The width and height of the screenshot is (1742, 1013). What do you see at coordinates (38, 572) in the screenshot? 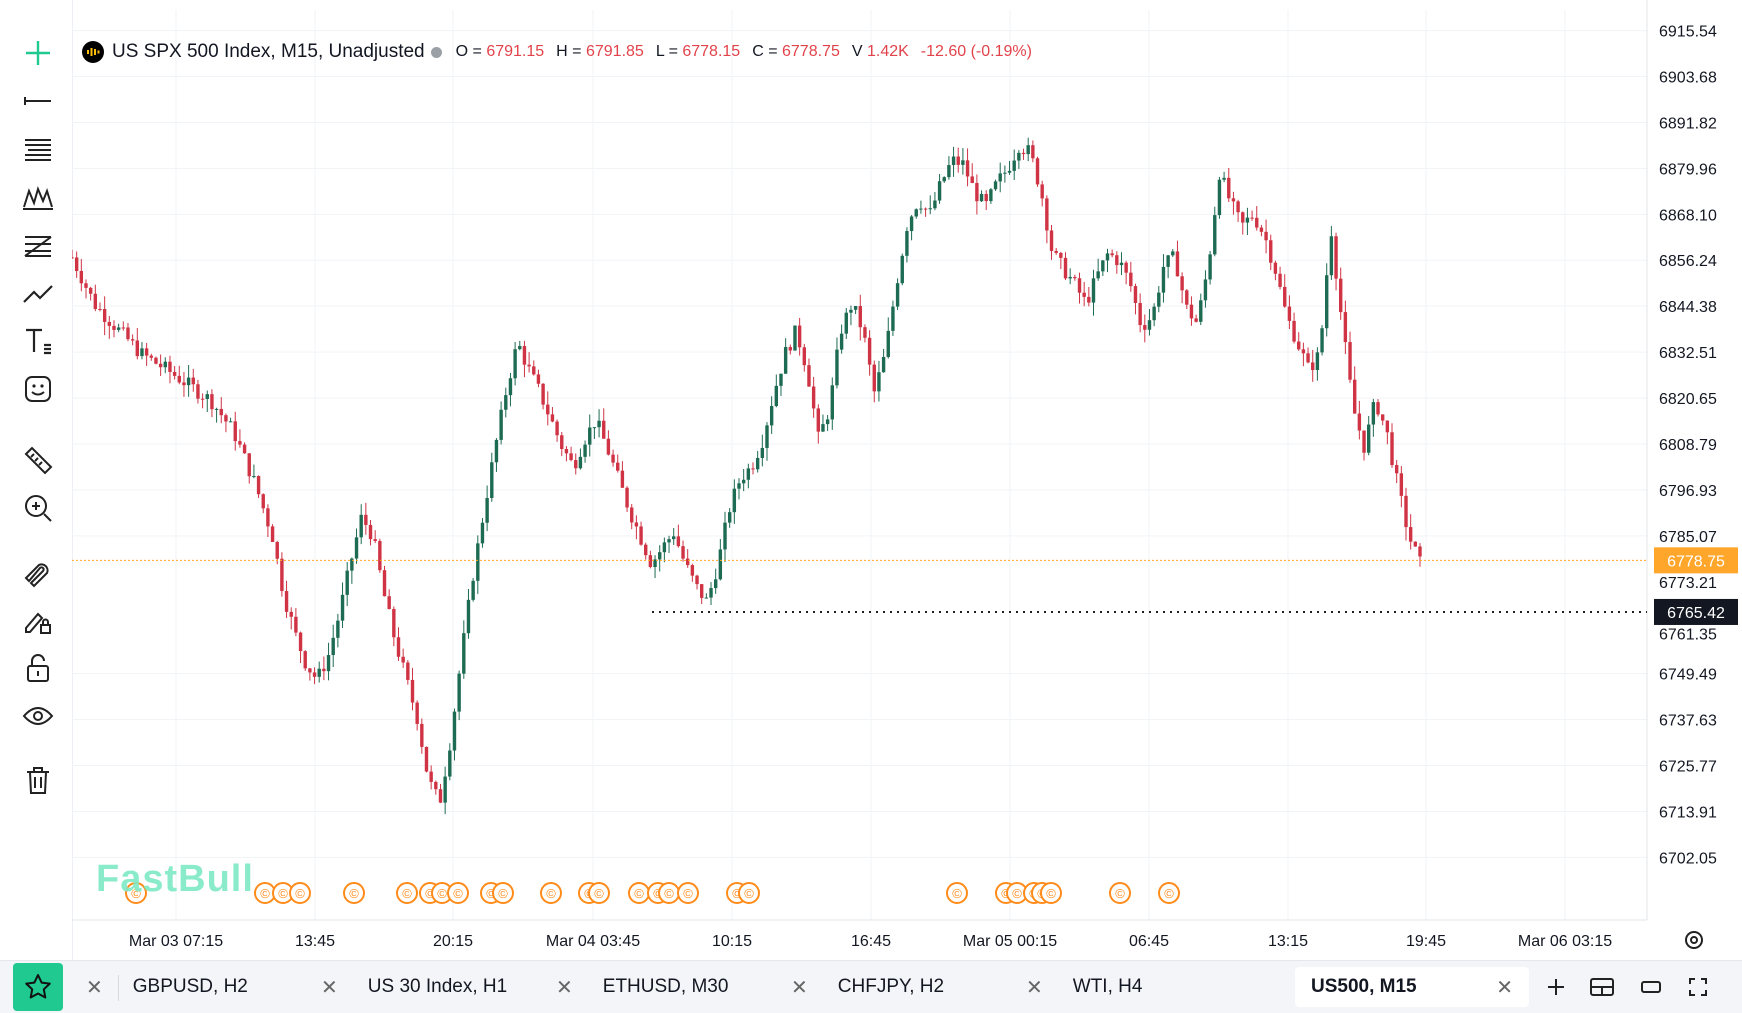
I see `magnet-icon` at bounding box center [38, 572].